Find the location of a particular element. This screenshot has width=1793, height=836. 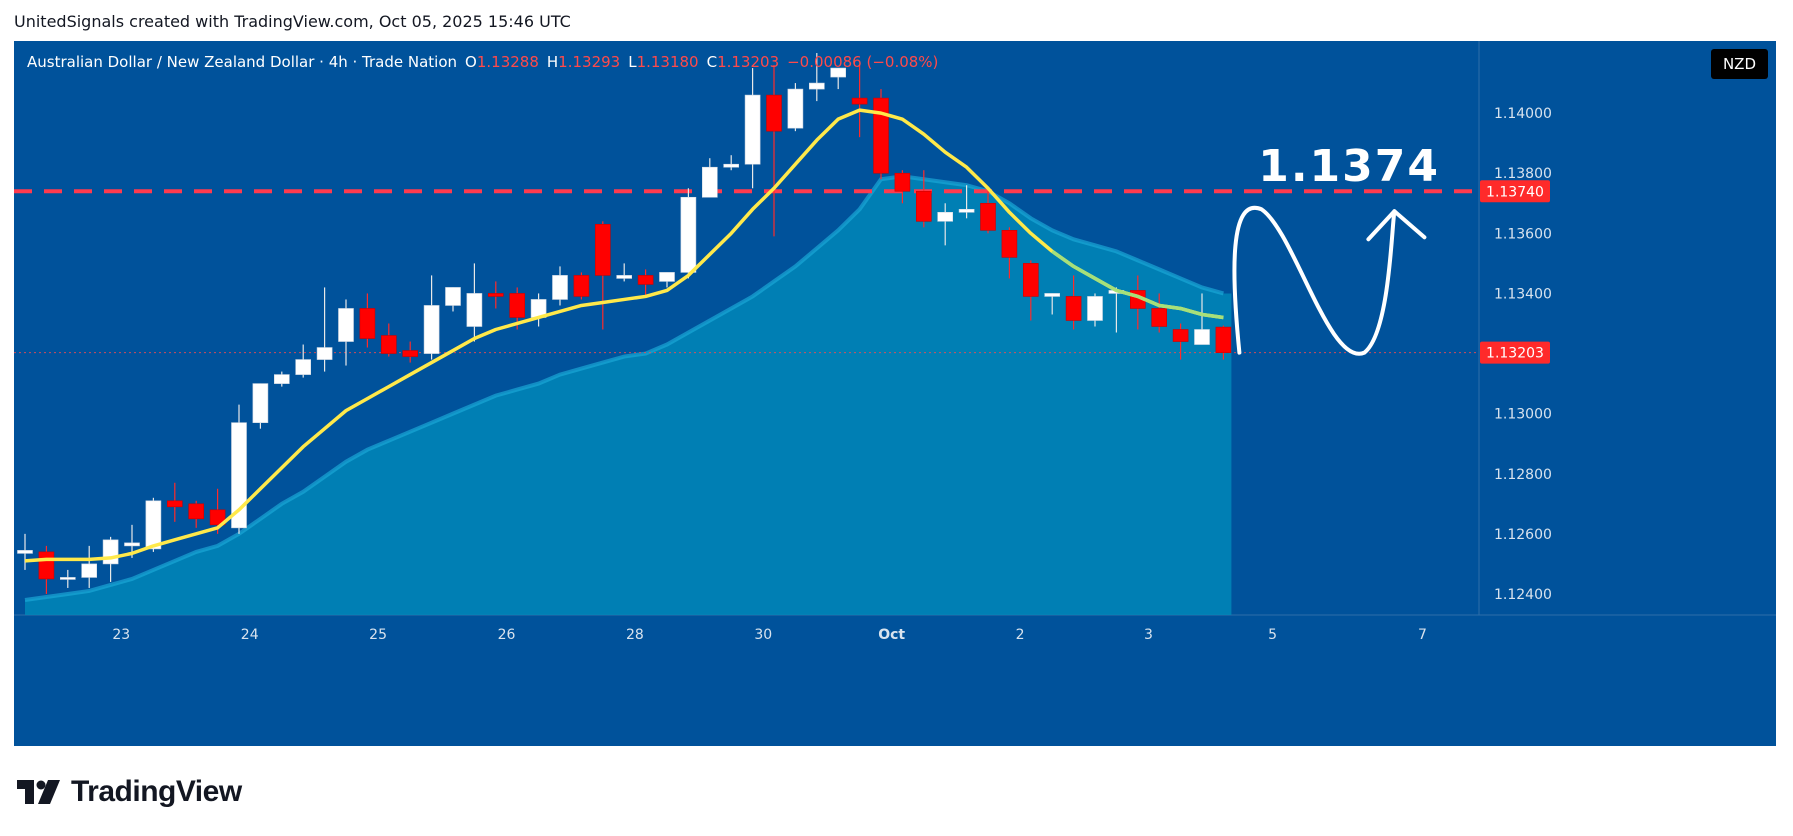

x-tick-label: 26 is located at coordinates (507, 635).